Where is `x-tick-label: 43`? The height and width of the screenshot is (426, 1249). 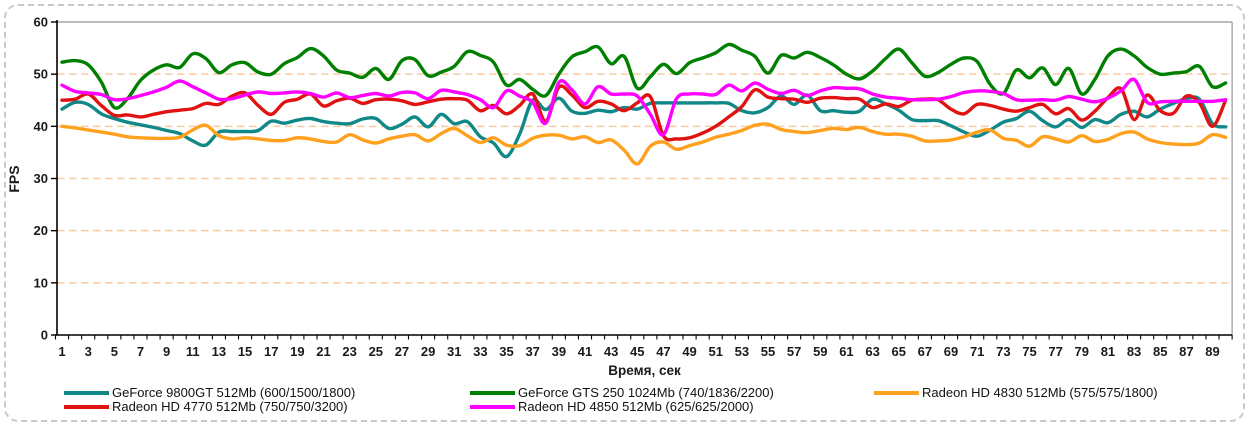
x-tick-label: 43 is located at coordinates (611, 351).